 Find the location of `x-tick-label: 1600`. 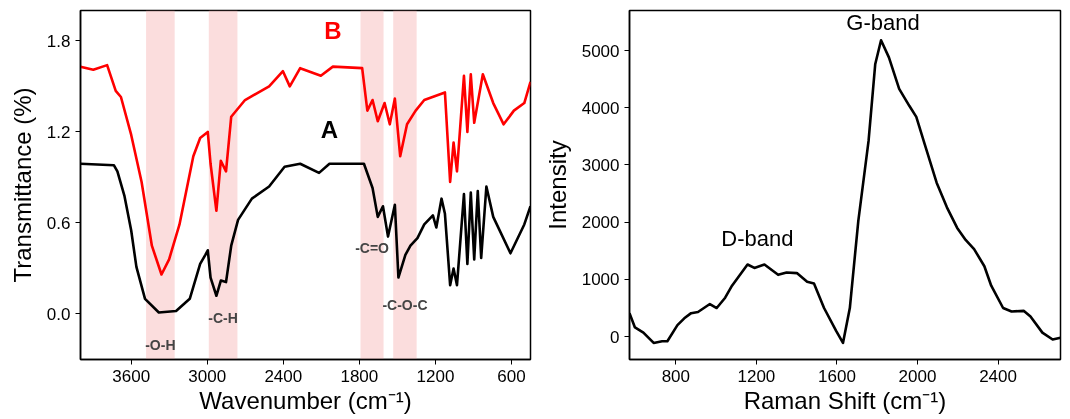

x-tick-label: 1600 is located at coordinates (837, 376).